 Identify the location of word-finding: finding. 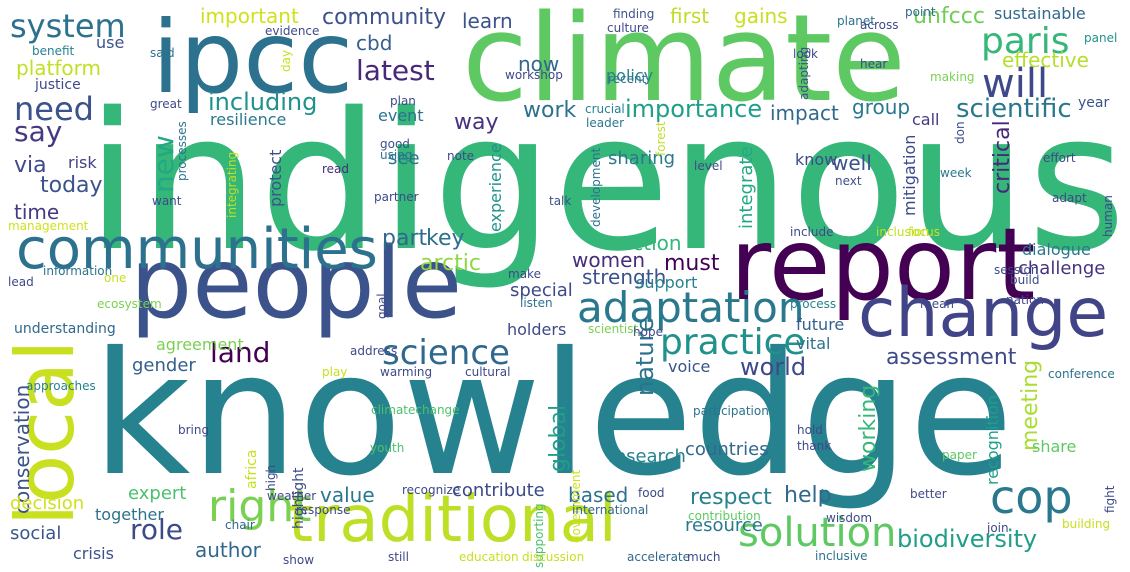
(634, 14).